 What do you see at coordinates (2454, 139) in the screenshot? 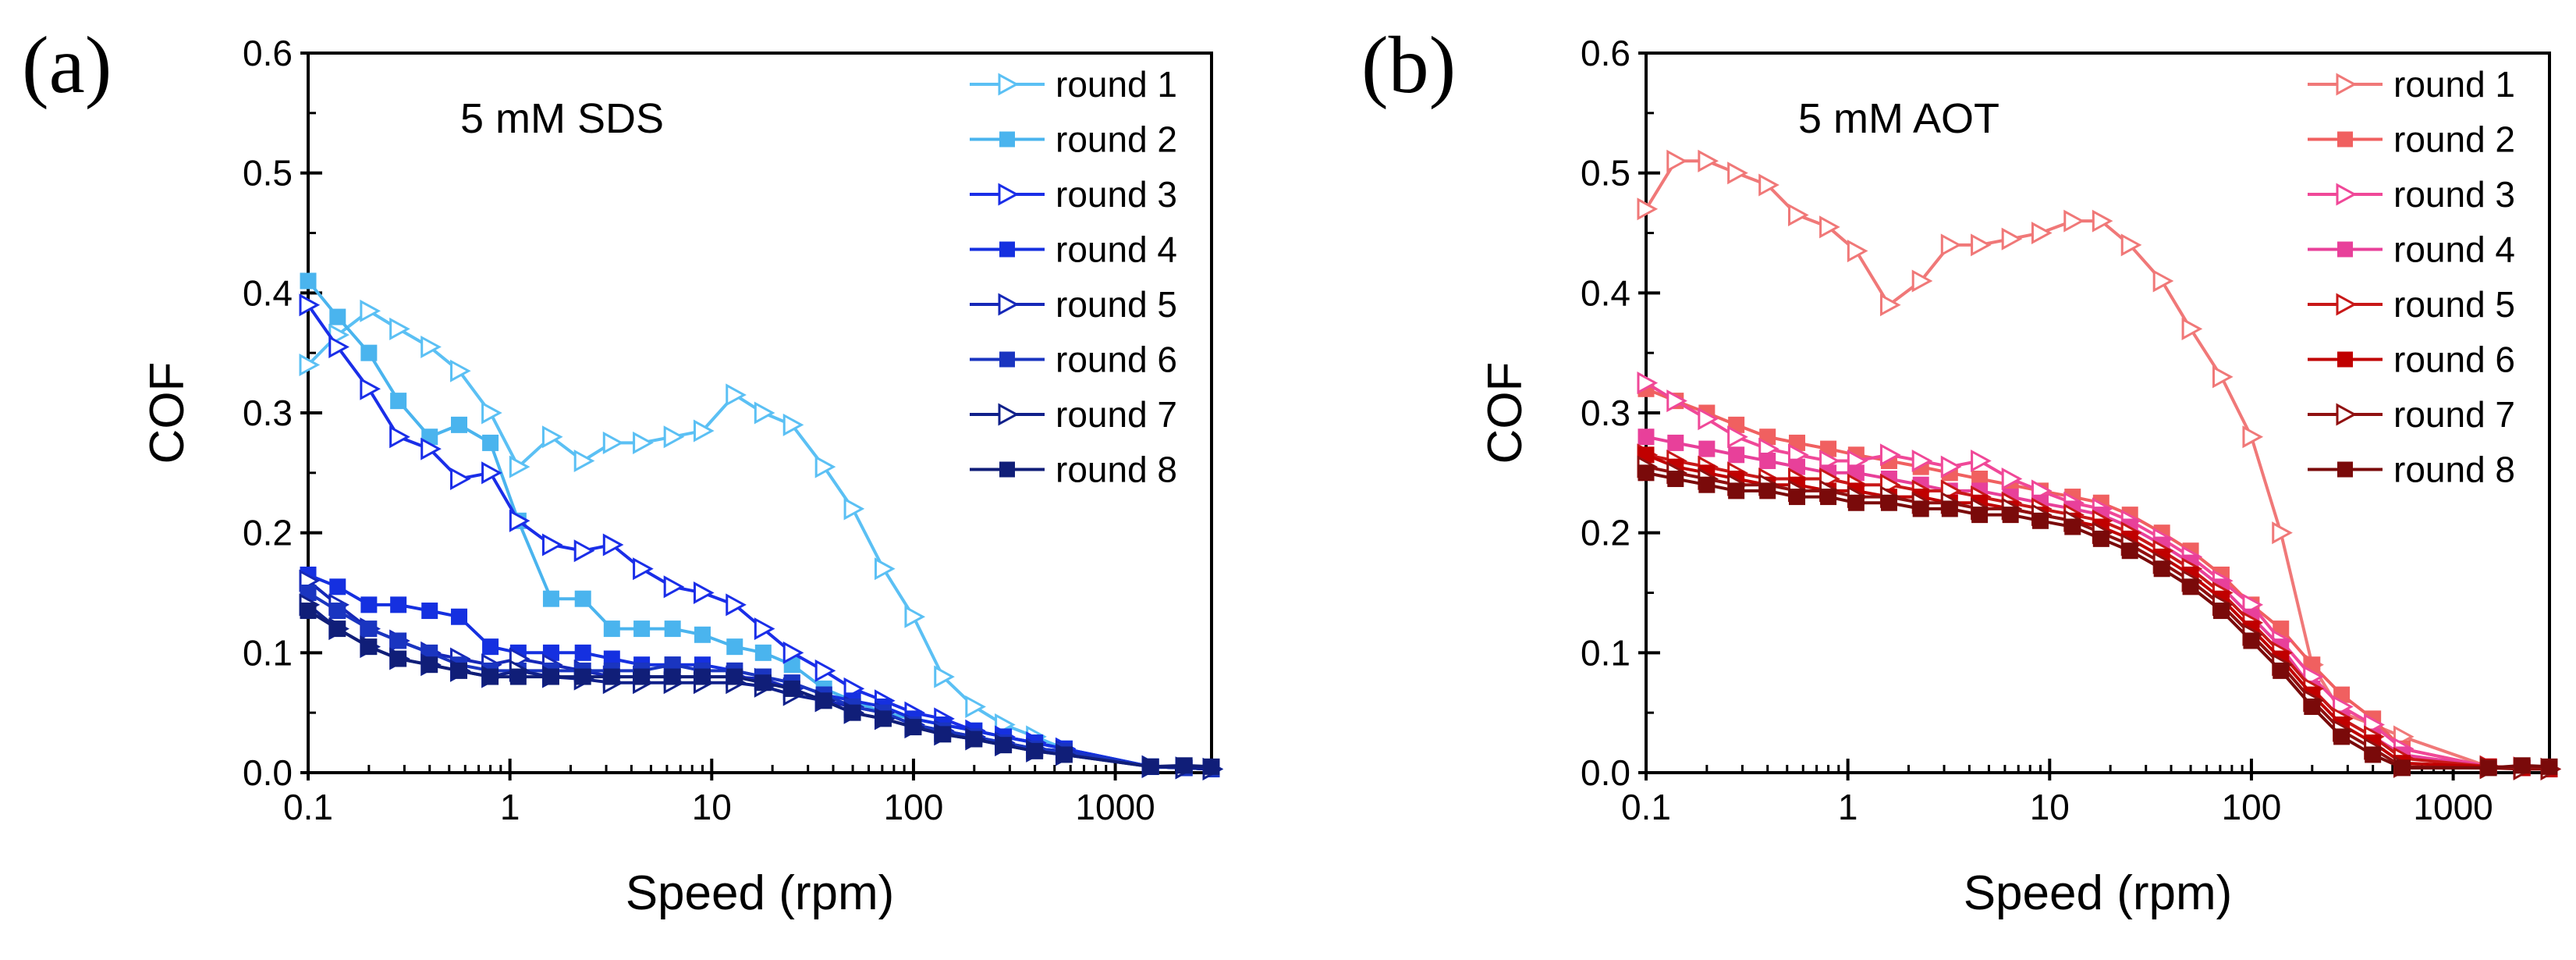
I see `panel-b-legend-label: round 2` at bounding box center [2454, 139].